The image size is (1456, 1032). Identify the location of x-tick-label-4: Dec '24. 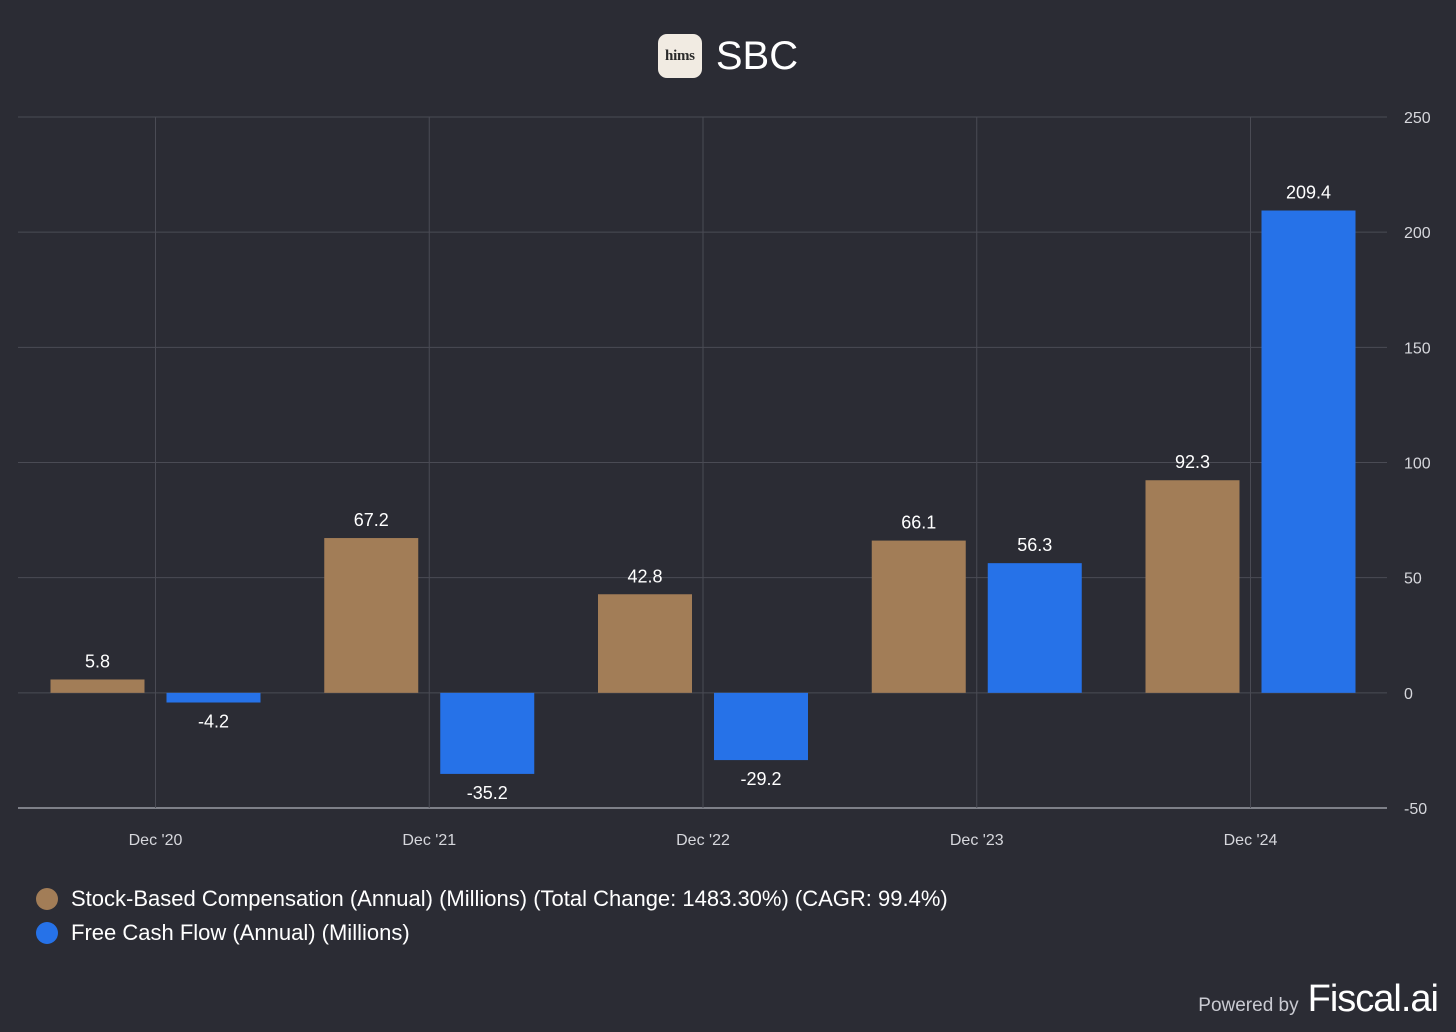
(1251, 840).